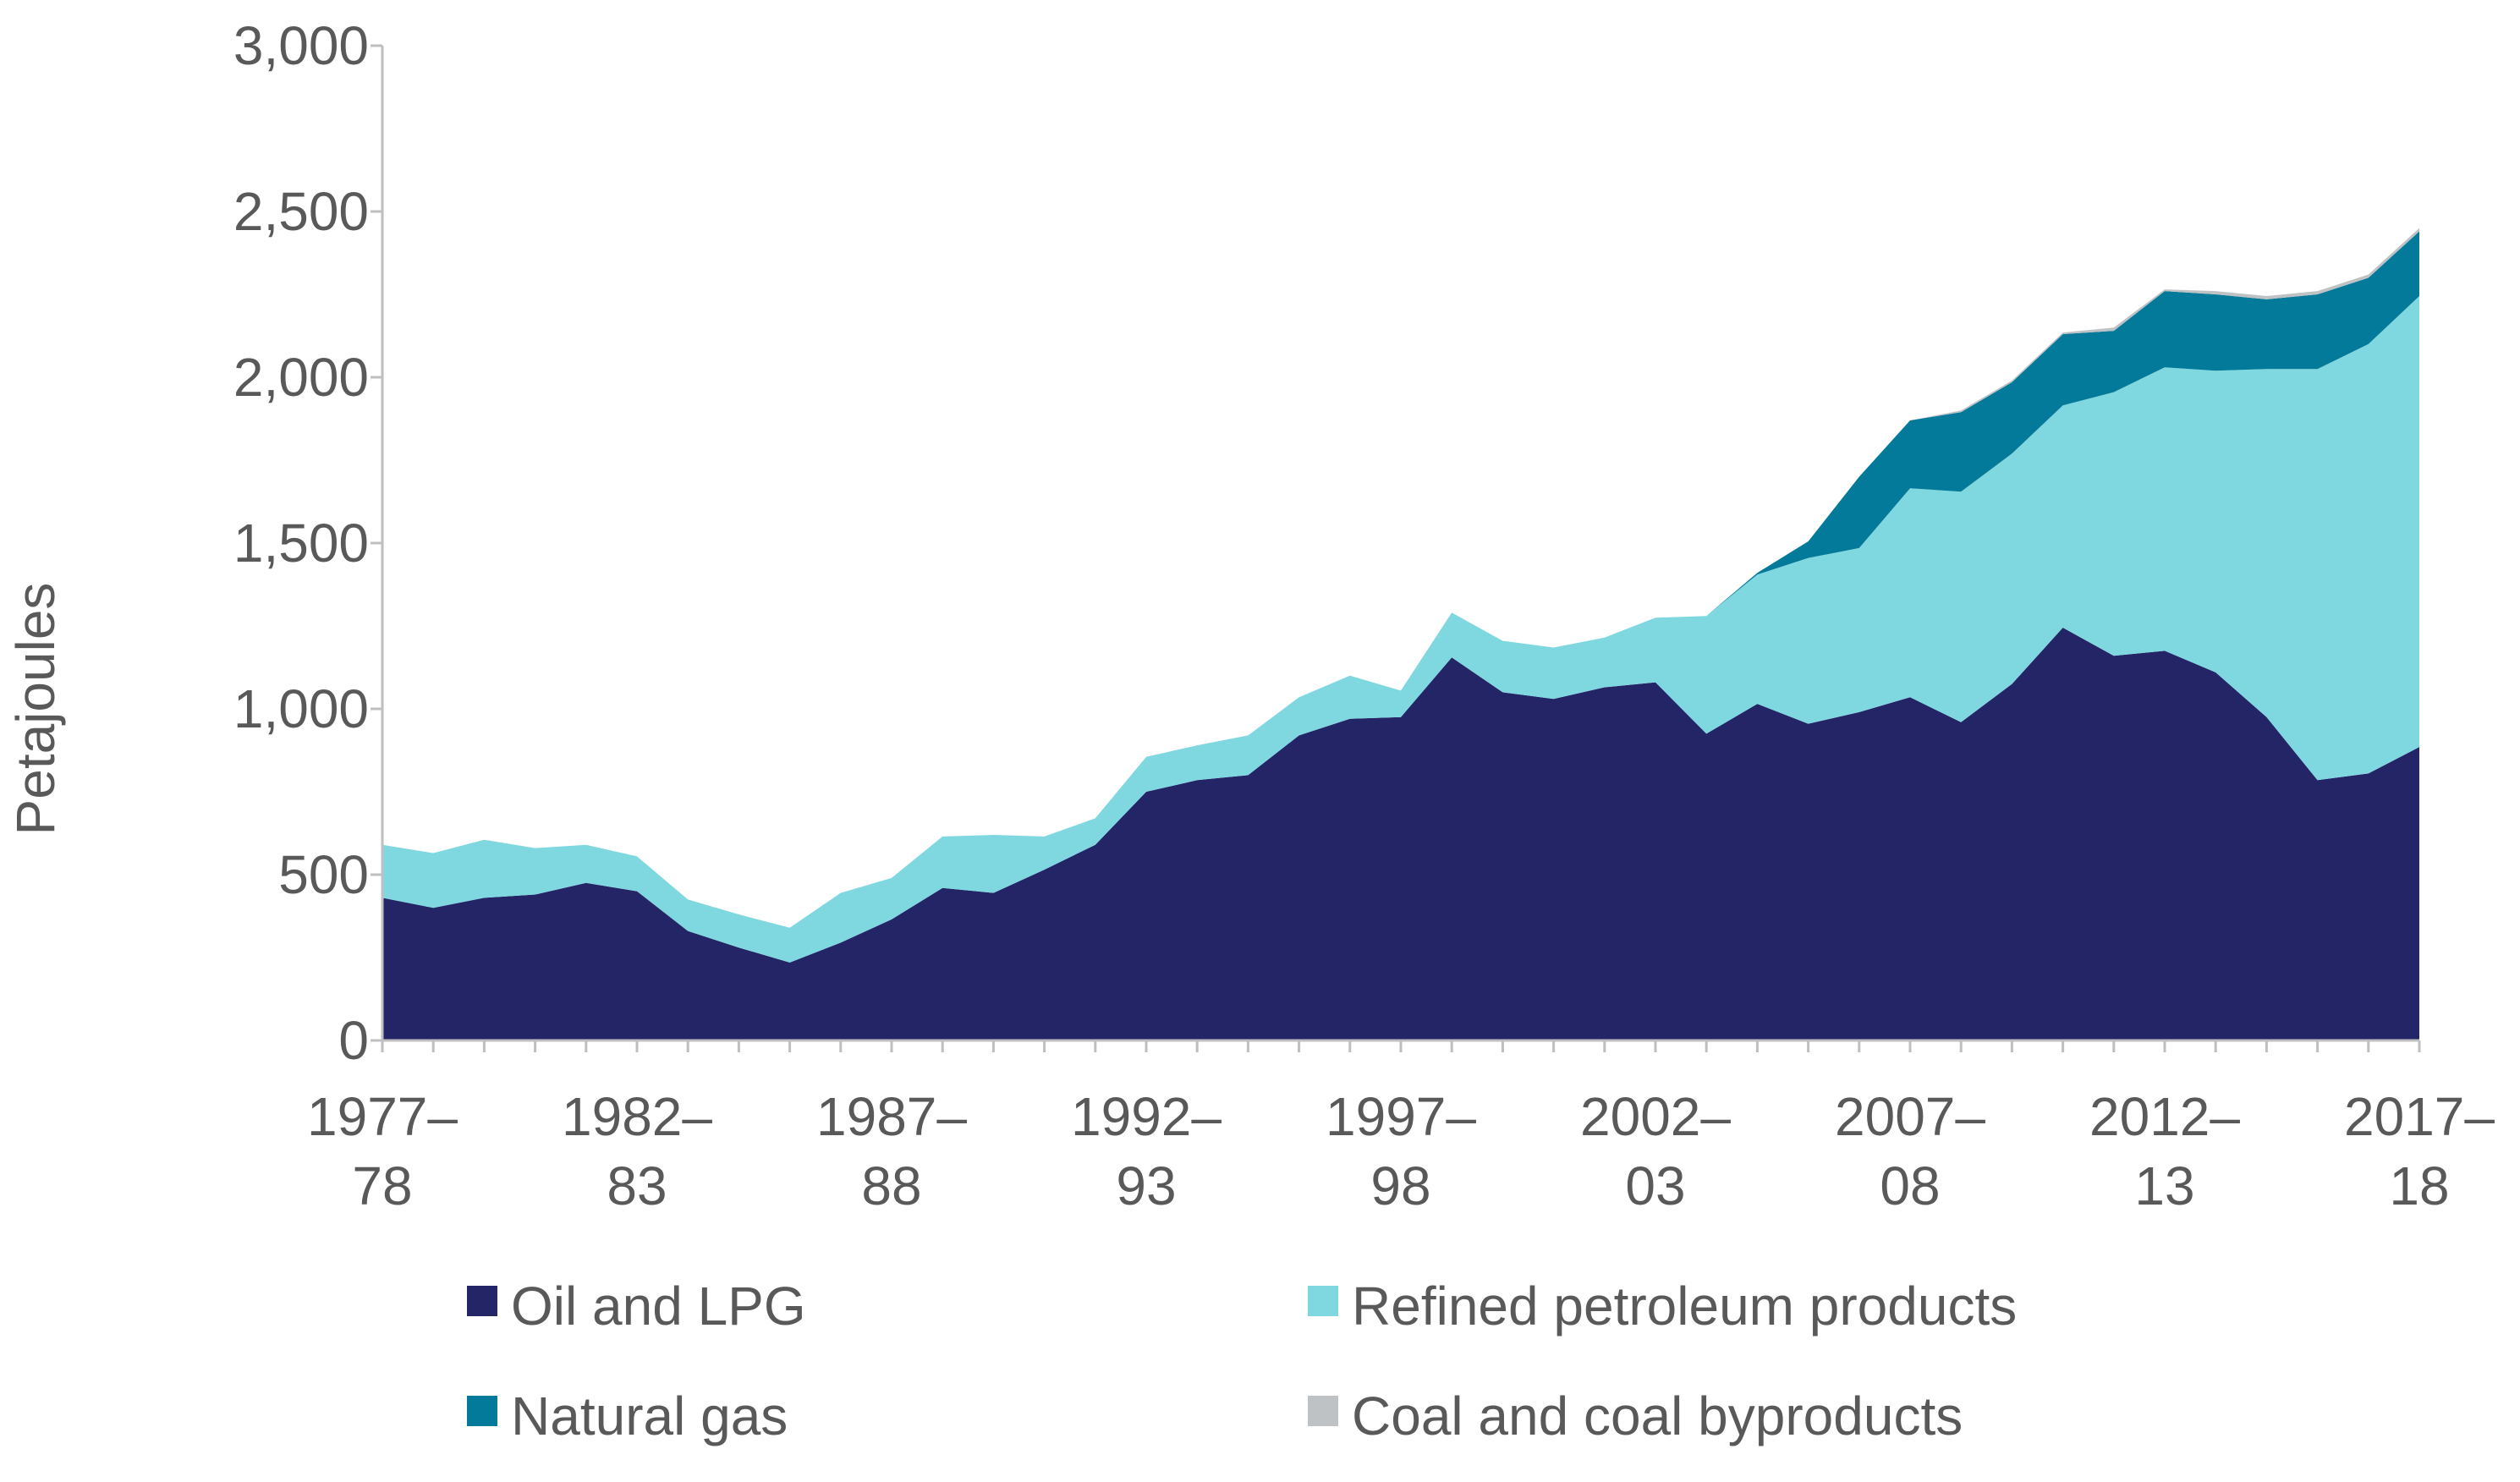  I want to click on legend-item-coal-and-coal-byproducts: Coal and coal byproducts, so click(1635, 1416).